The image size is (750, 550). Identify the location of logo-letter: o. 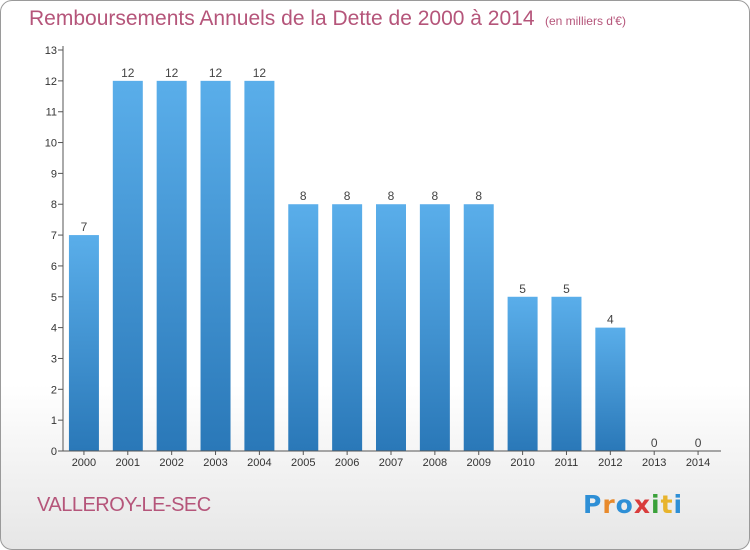
(624, 504).